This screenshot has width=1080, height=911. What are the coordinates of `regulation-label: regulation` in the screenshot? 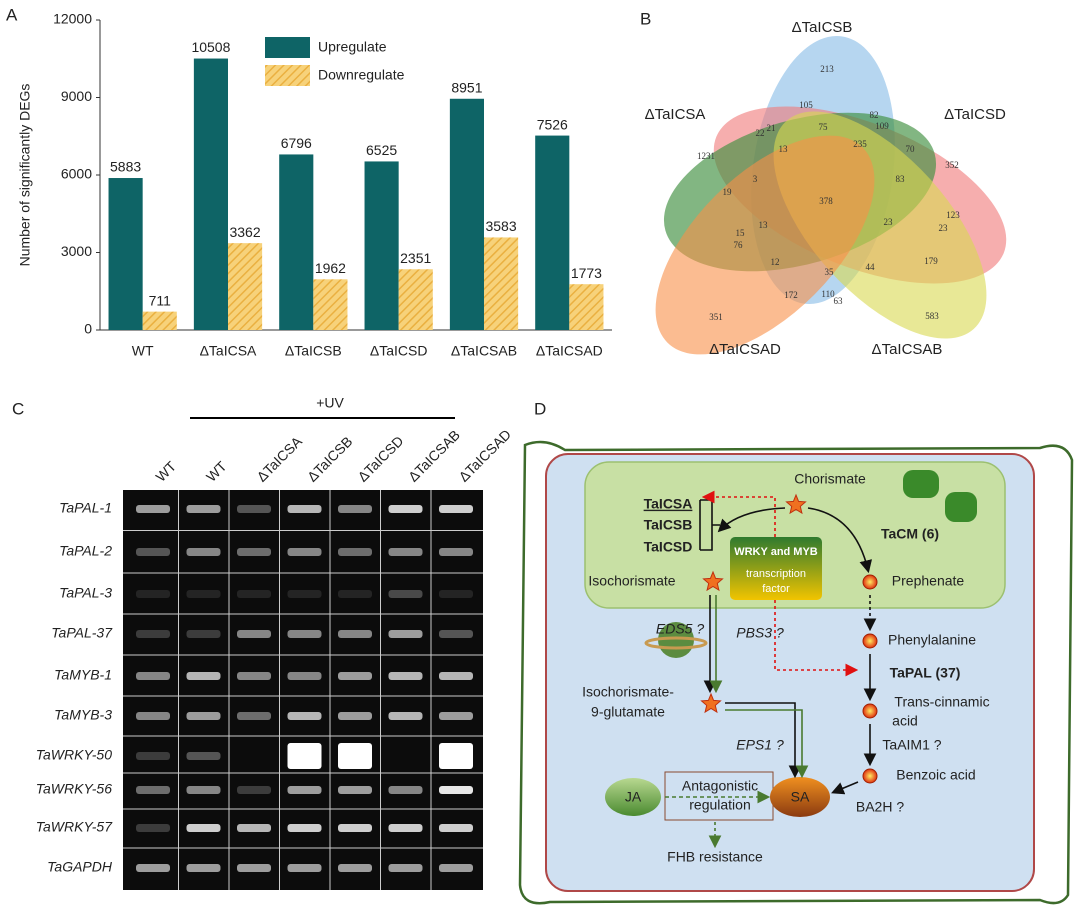 It's located at (720, 805).